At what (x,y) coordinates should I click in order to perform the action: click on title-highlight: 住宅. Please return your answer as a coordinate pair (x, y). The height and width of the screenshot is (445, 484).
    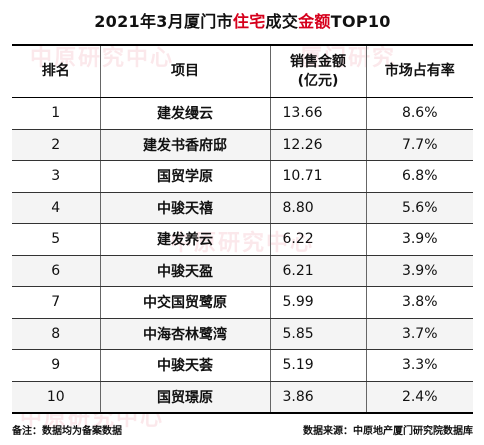
    Looking at the image, I should click on (249, 21).